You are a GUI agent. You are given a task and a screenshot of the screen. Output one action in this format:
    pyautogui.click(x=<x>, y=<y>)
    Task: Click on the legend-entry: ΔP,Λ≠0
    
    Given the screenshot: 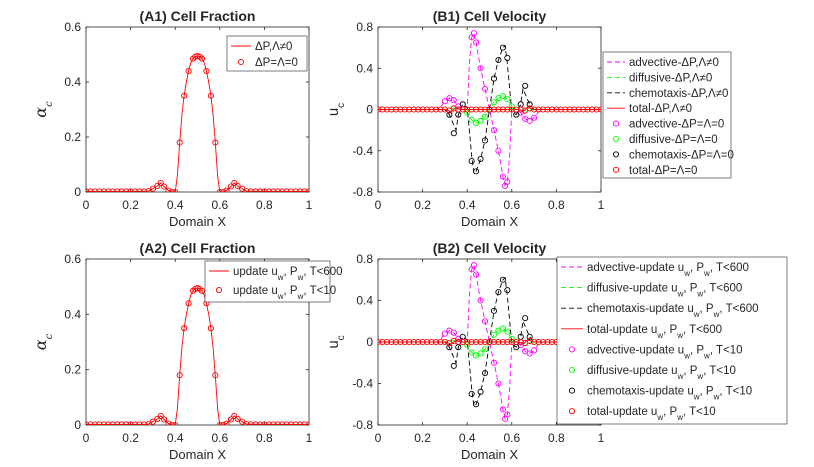 What is the action you would take?
    pyautogui.click(x=273, y=47)
    